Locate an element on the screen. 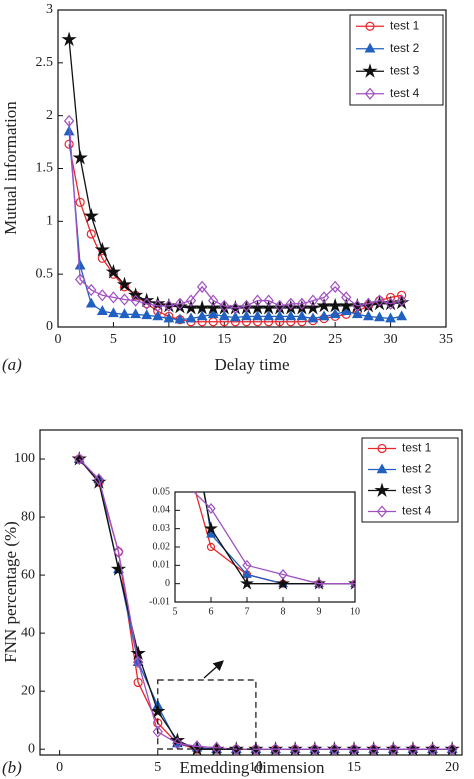  y-tick-label: 0.03 is located at coordinates (162, 528).